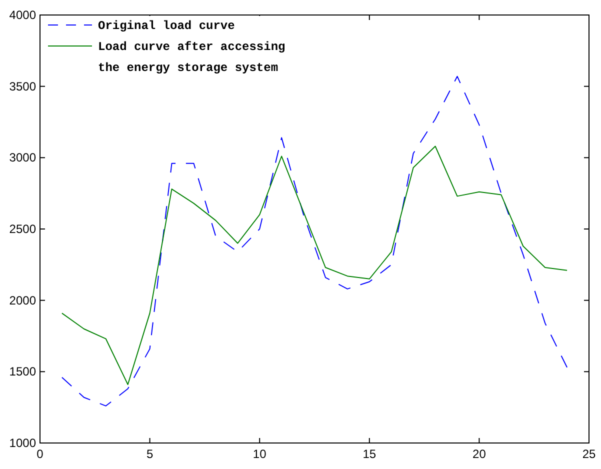 This screenshot has height=469, width=601. What do you see at coordinates (150, 454) in the screenshot?
I see `x-tick-label: 5` at bounding box center [150, 454].